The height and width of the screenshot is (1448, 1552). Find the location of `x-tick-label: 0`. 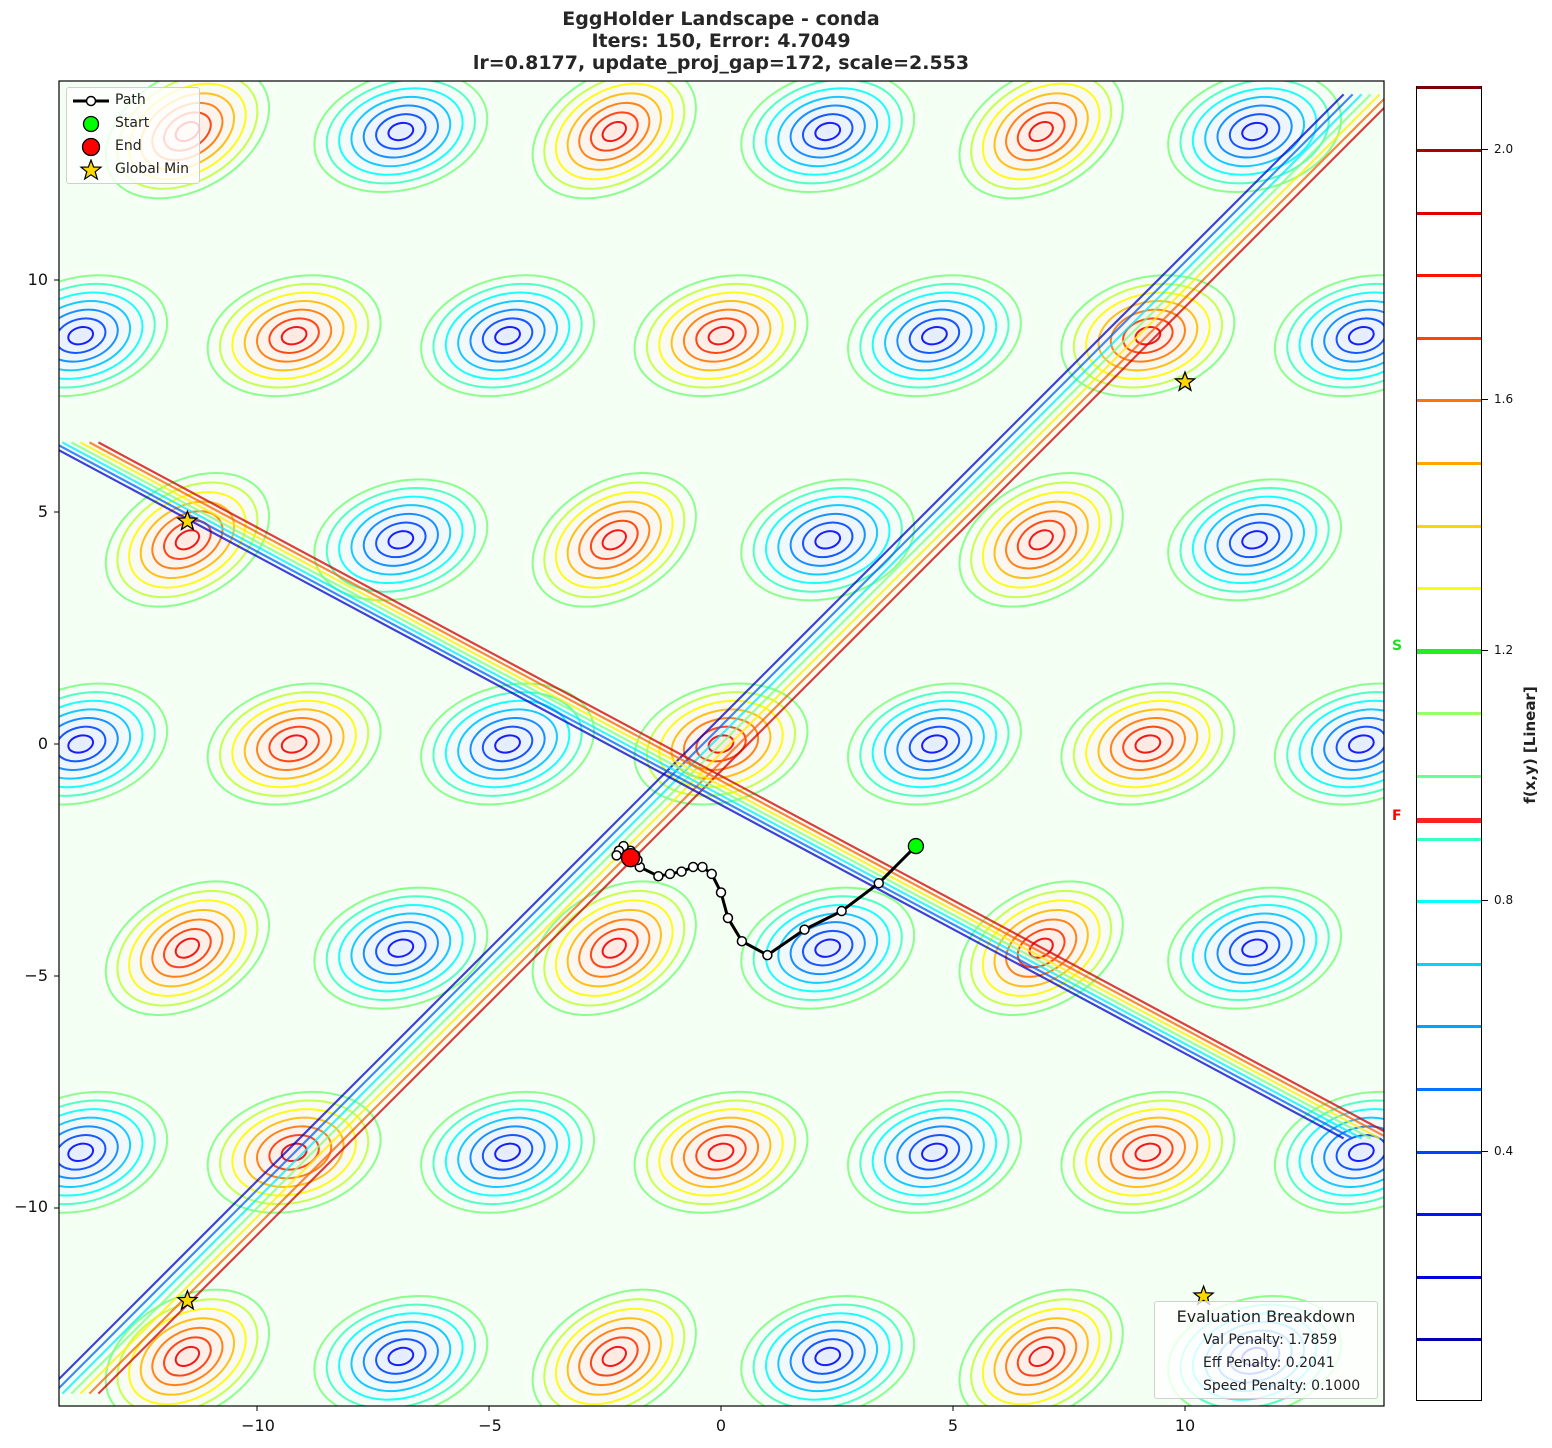

x-tick-label: 0 is located at coordinates (721, 1425).